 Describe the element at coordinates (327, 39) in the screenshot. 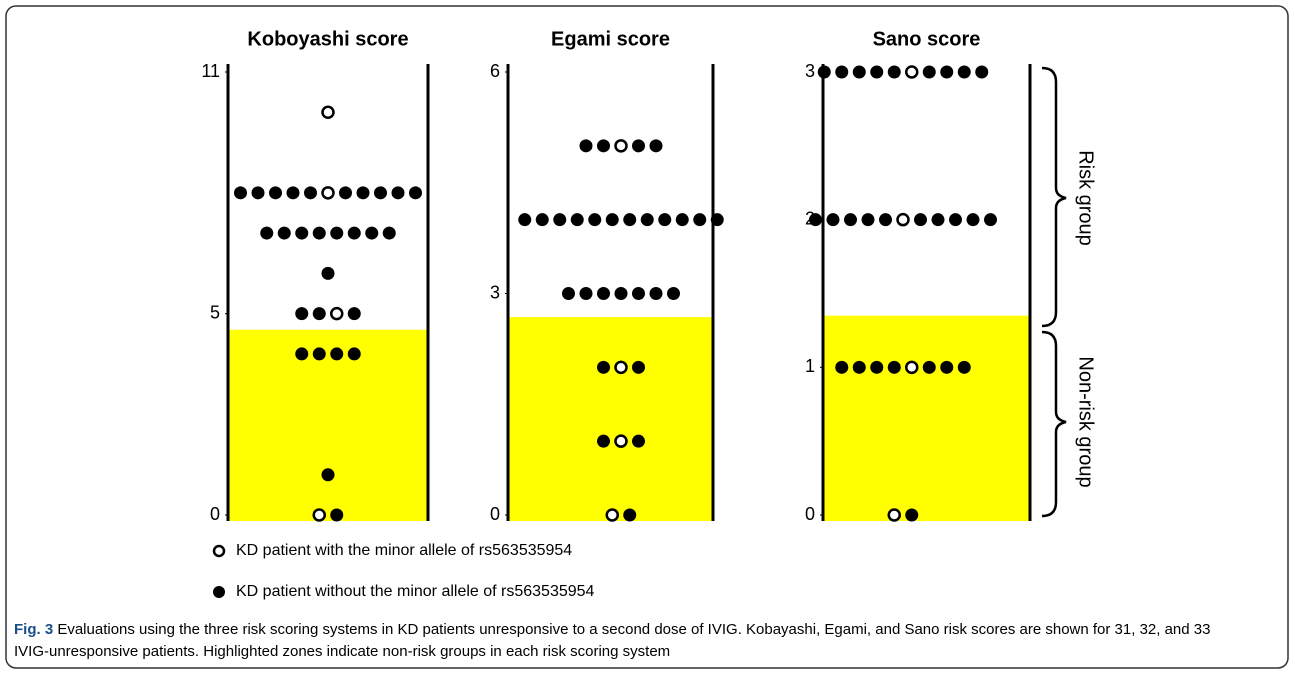

I see `panel-title: Koboyashi score` at that location.